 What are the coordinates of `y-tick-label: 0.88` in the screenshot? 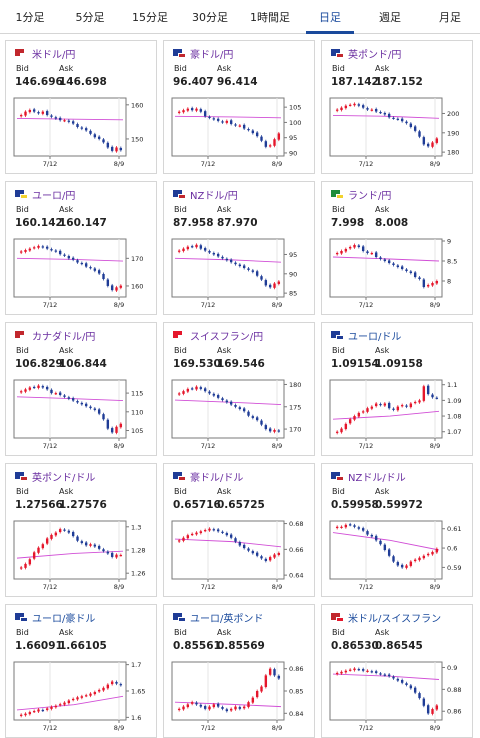 It's located at (454, 690).